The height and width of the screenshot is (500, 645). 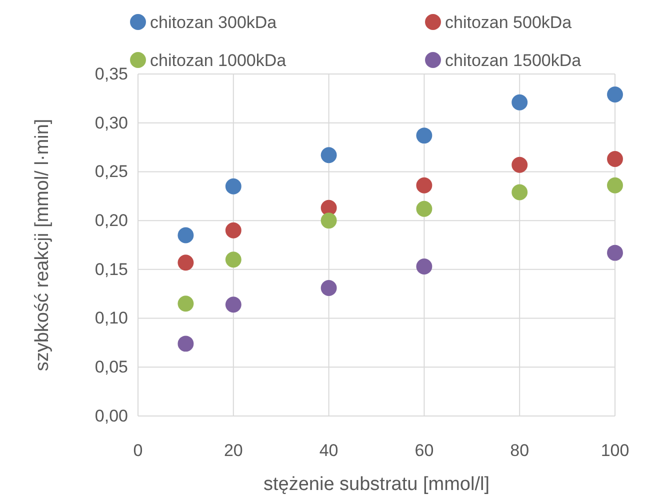 I want to click on x-tick-label: 40, so click(x=328, y=450).